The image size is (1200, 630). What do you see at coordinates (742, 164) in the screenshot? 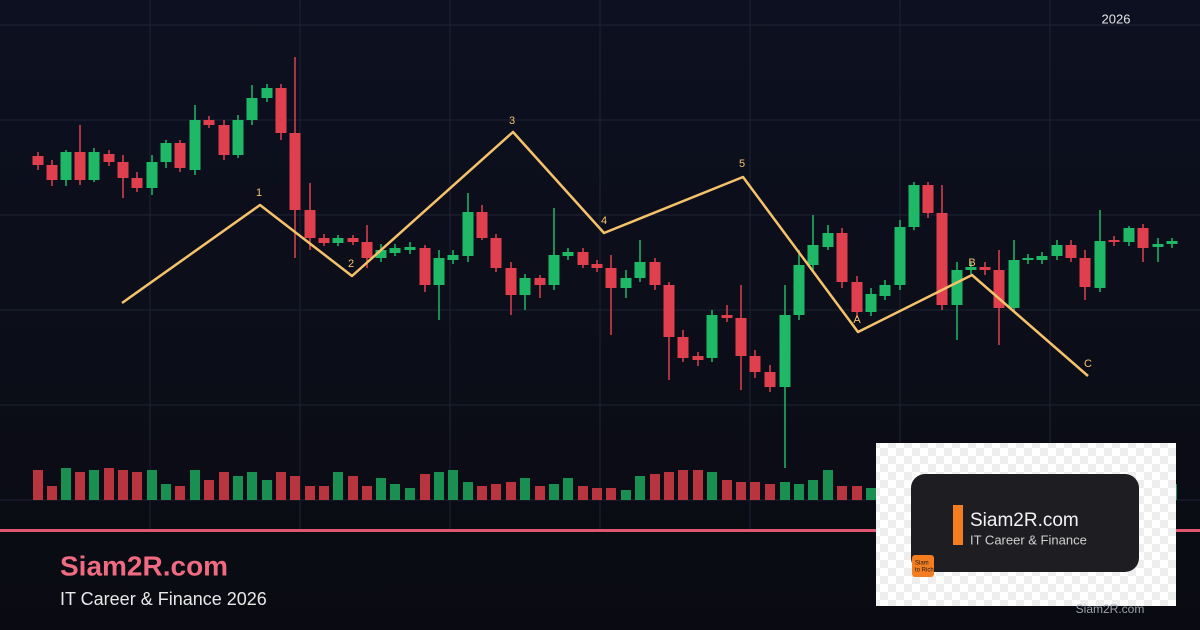
I see `wave-label: 5` at bounding box center [742, 164].